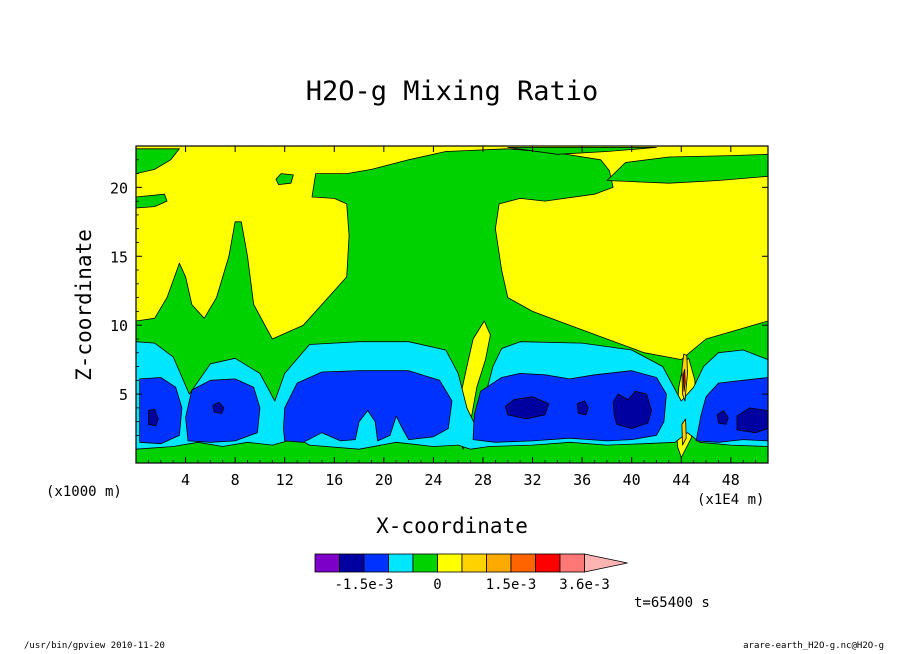 Image resolution: width=904 pixels, height=654 pixels. Describe the element at coordinates (681, 480) in the screenshot. I see `x-tick-label: 44` at that location.